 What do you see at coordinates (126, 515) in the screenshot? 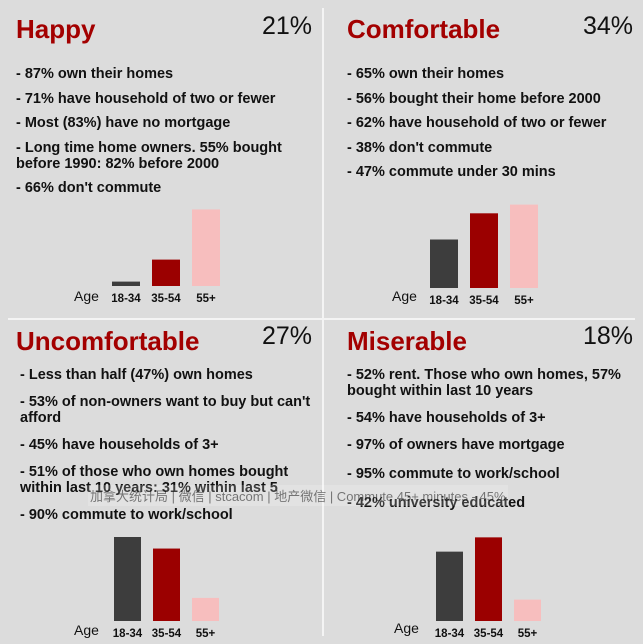
I see `bullet-item: - 90% commute to work/school` at bounding box center [126, 515].